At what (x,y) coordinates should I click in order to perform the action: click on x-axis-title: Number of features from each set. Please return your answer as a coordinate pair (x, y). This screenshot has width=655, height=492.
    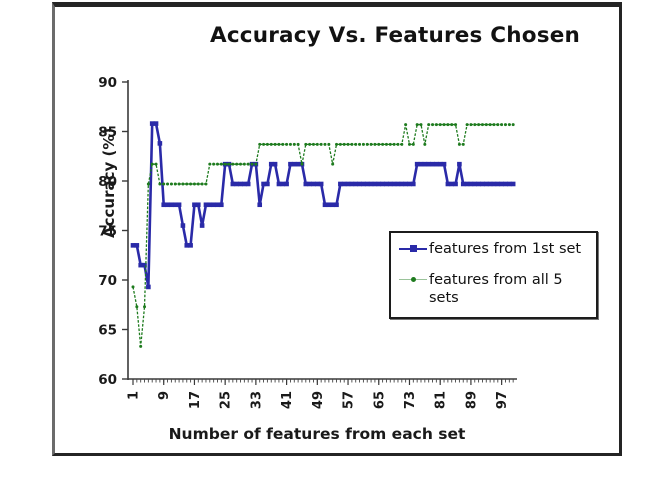
    Looking at the image, I should click on (317, 434).